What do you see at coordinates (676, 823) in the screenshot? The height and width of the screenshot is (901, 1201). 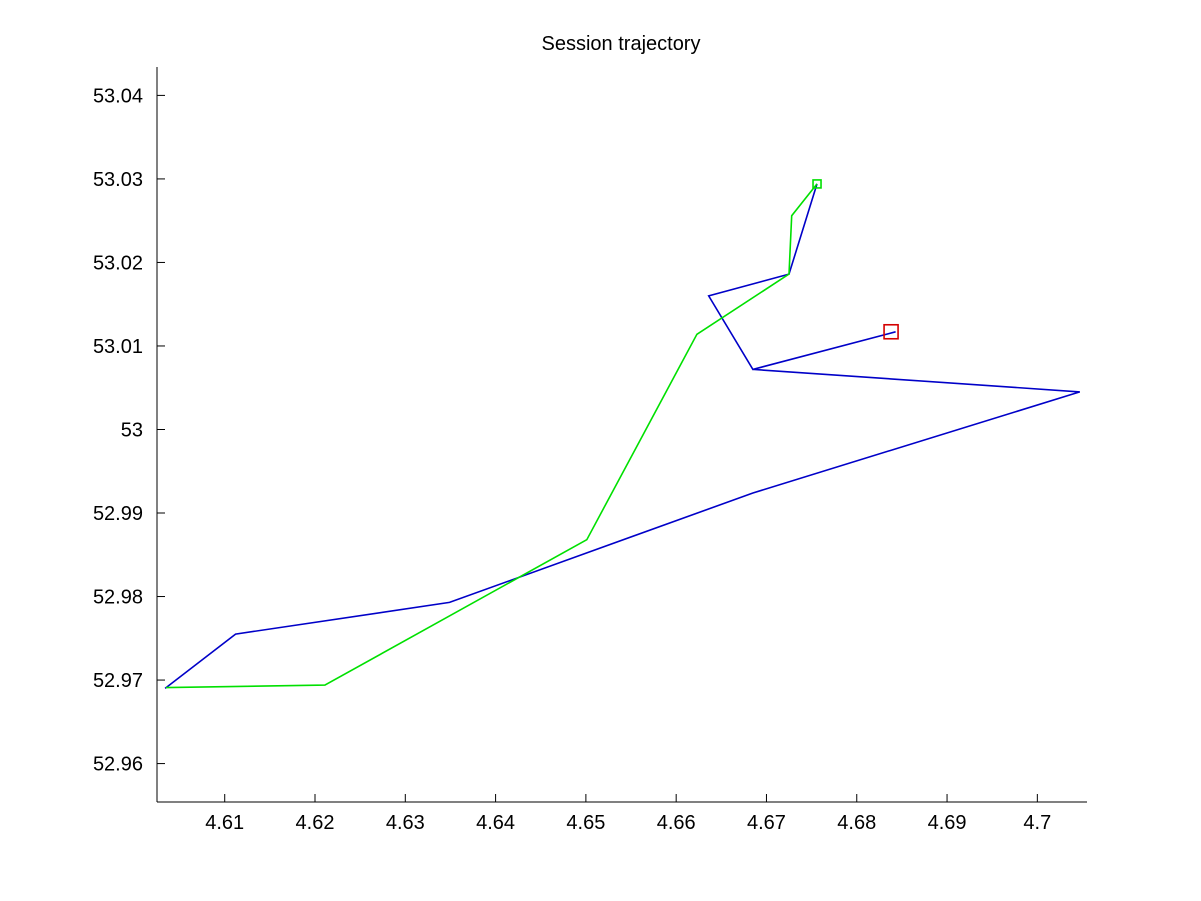 I see `x-tick-label: 4.66` at bounding box center [676, 823].